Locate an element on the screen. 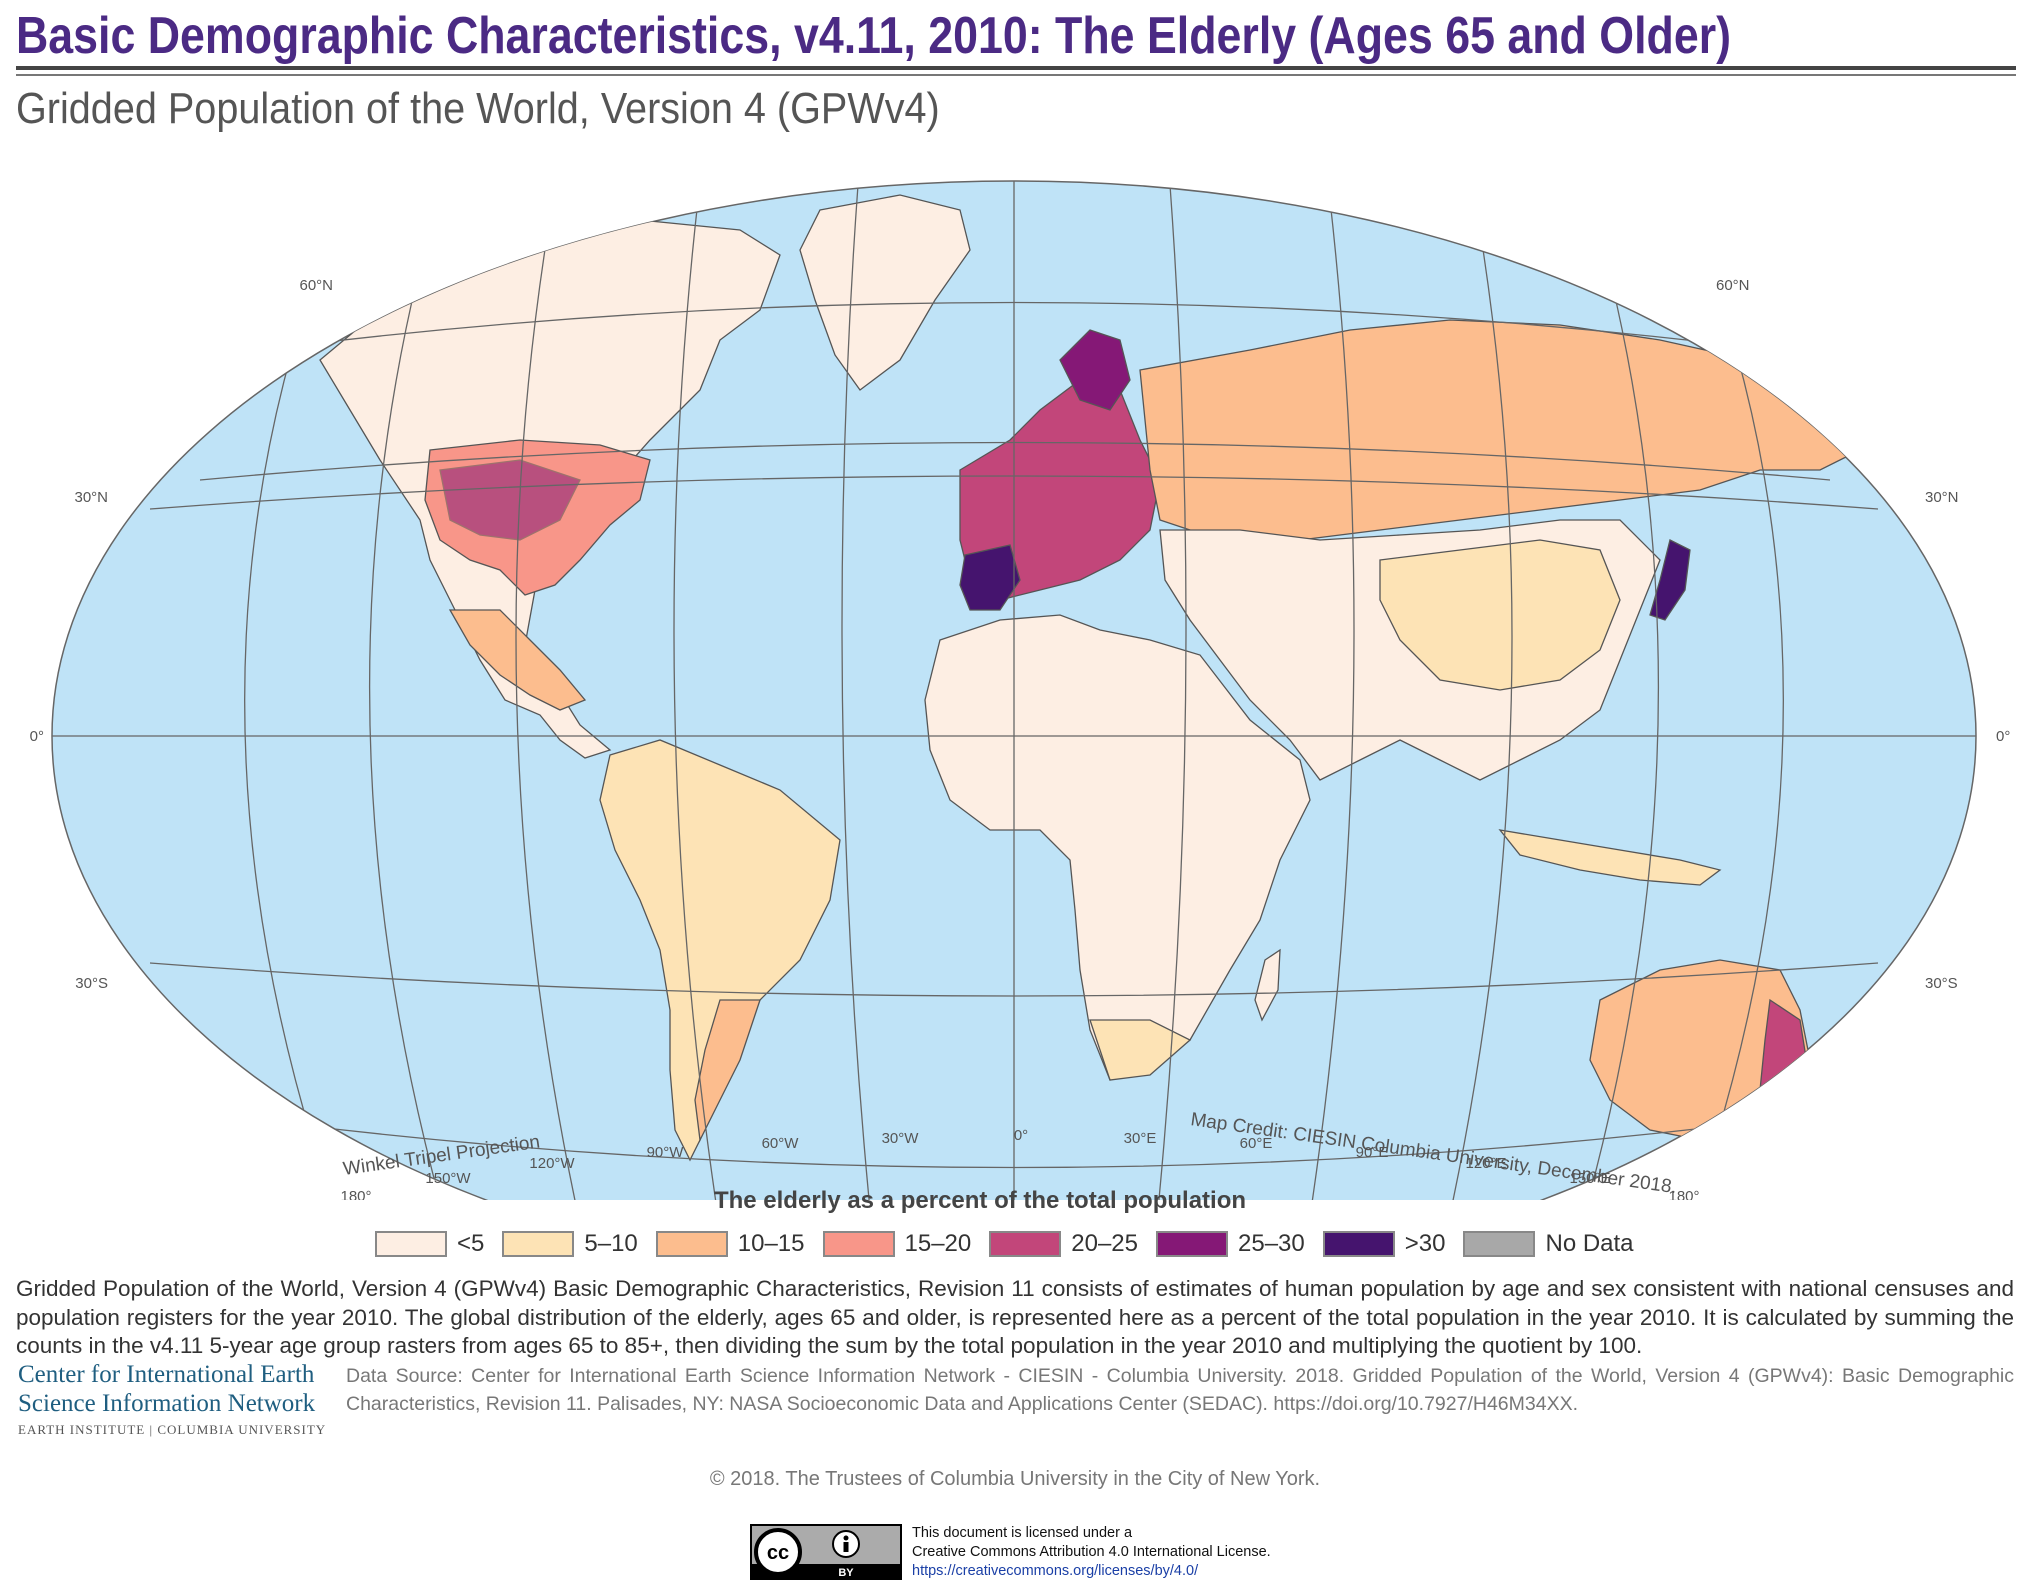 The height and width of the screenshot is (1594, 2030). org-name-line1: Center for International Earth is located at coordinates (166, 1374).